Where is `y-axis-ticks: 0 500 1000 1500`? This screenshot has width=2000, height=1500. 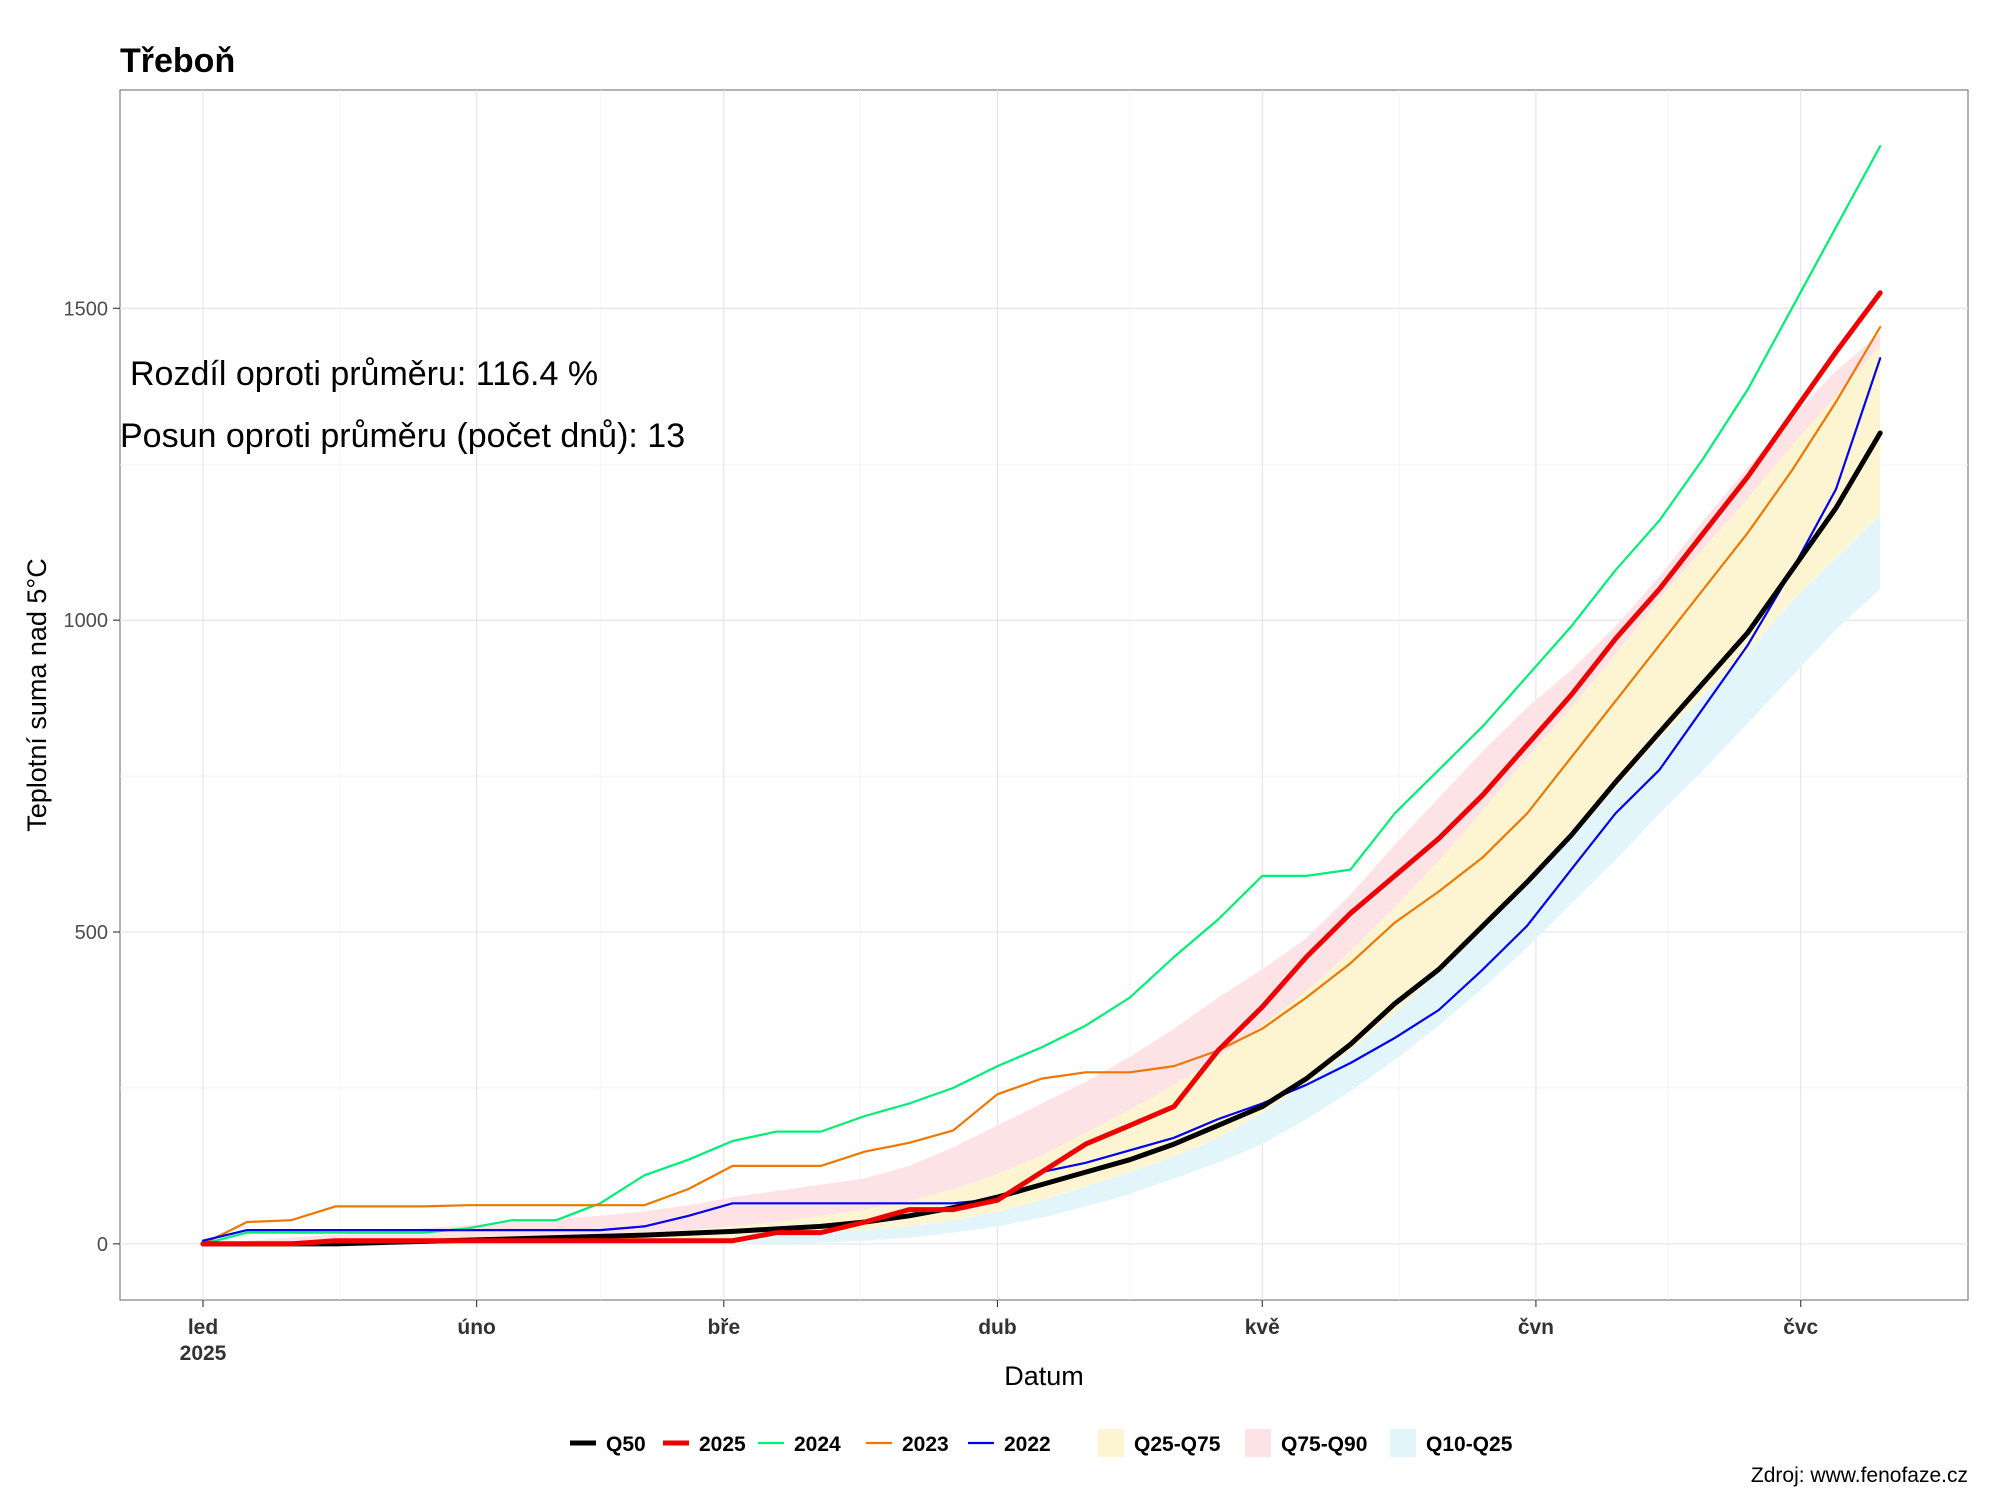
y-axis-ticks: 0 500 1000 1500 is located at coordinates (92, 777).